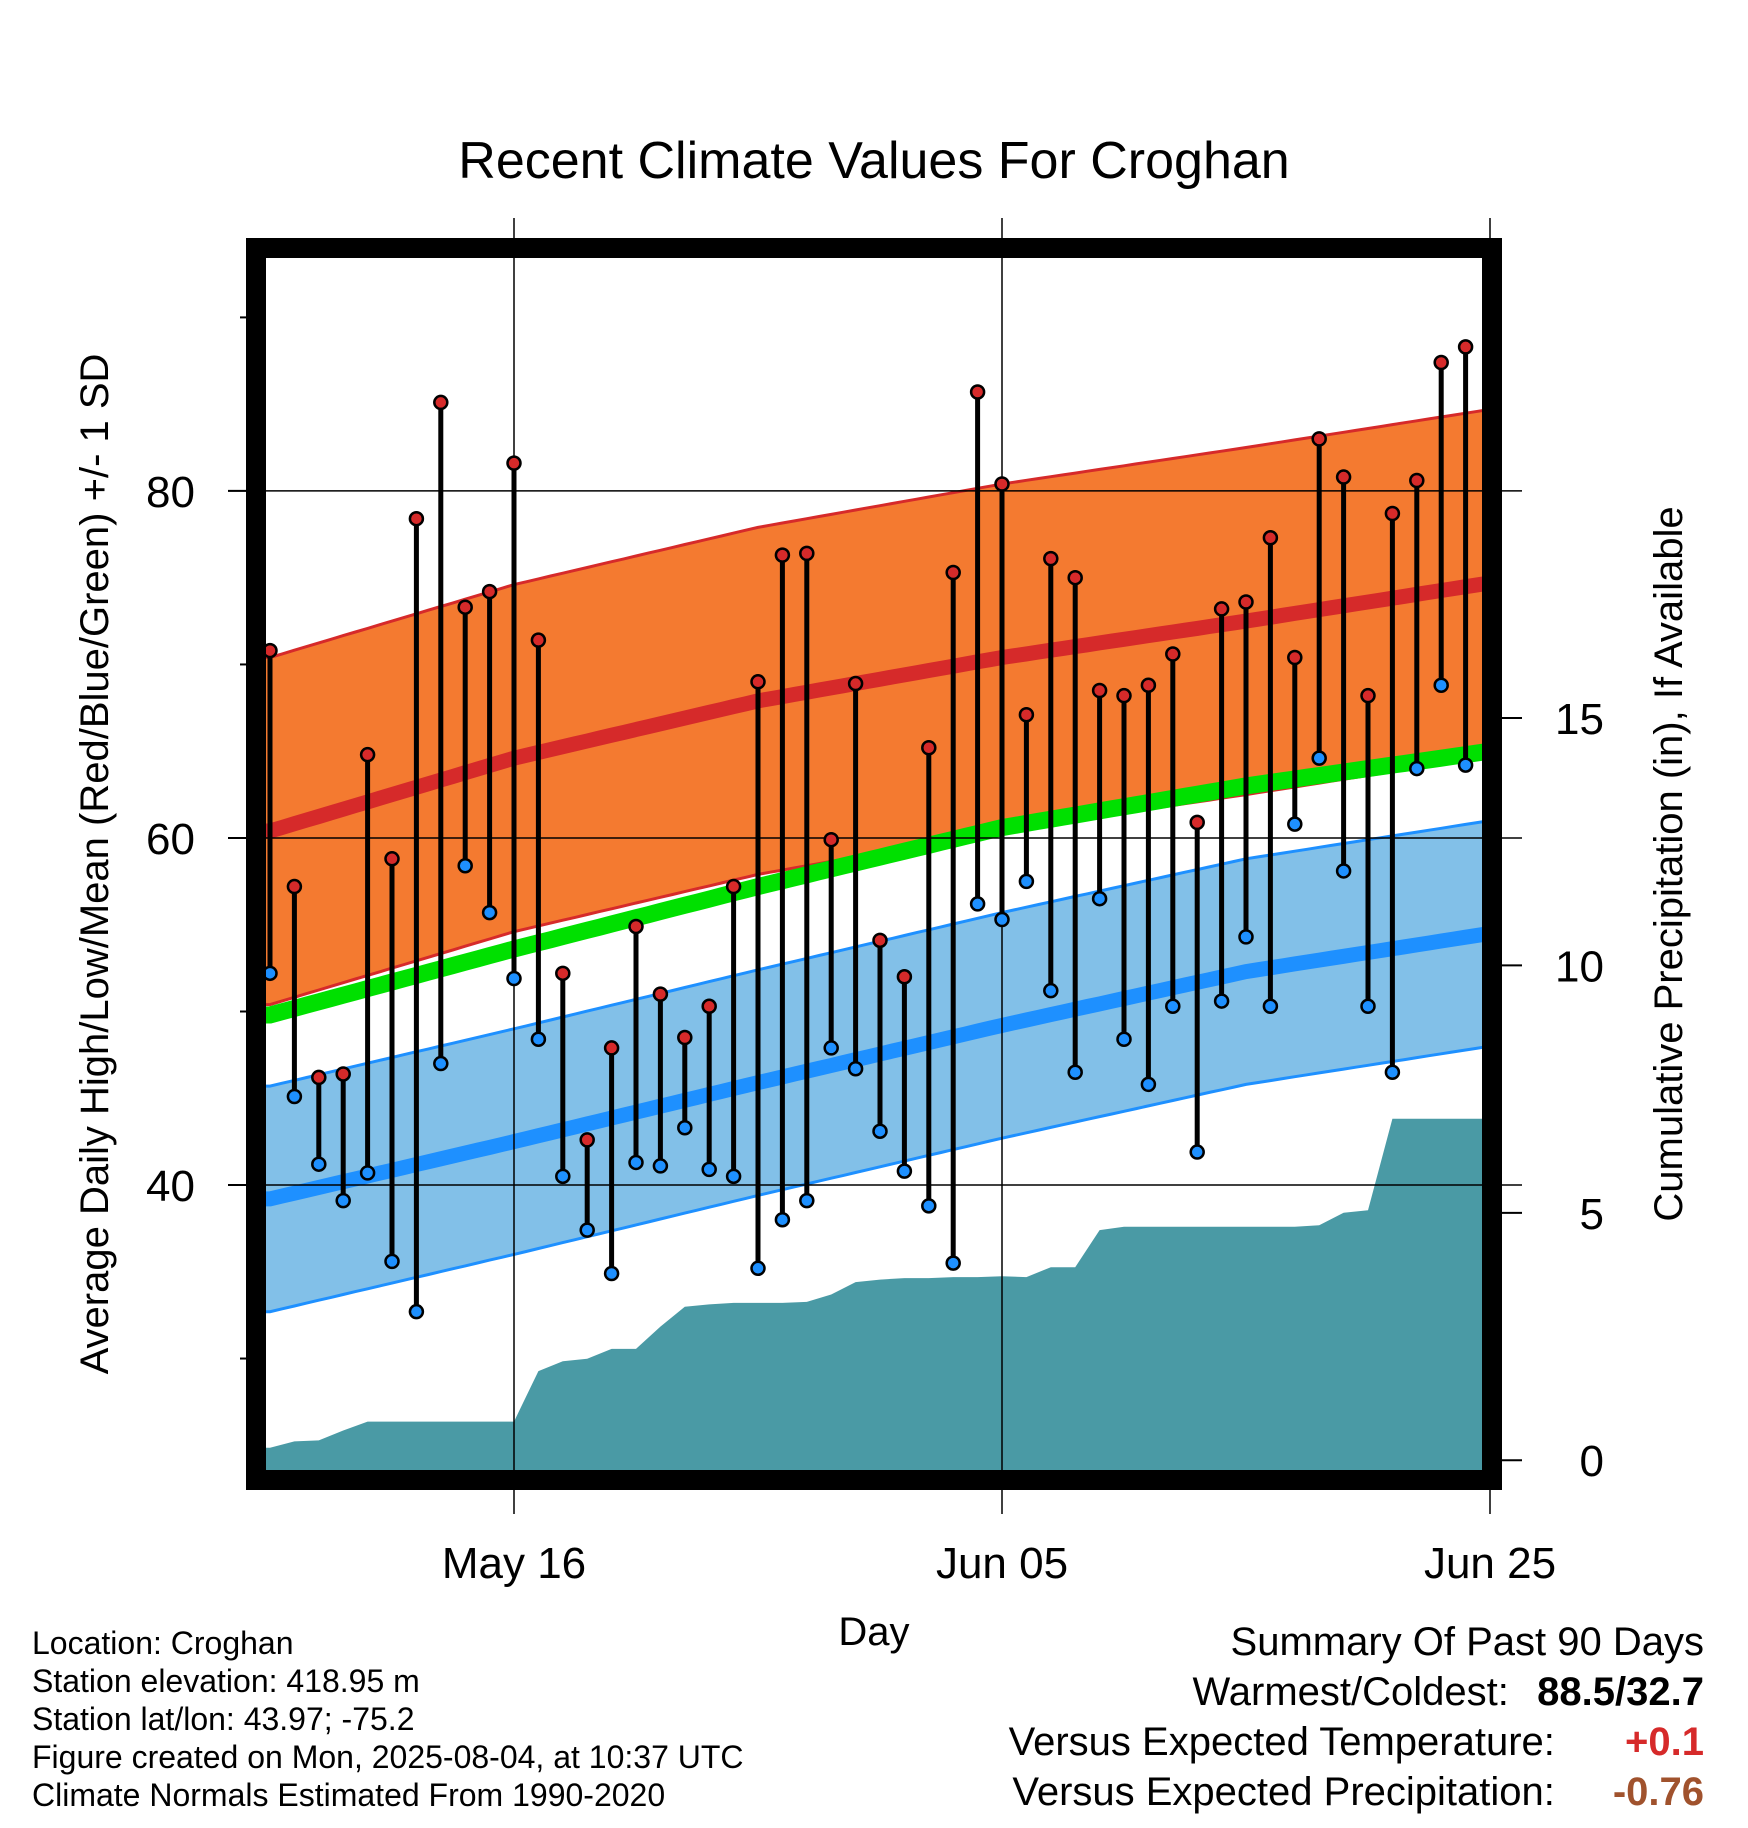  What do you see at coordinates (1281, 1742) in the screenshot?
I see `temp-label: Versus Expected Temperature:` at bounding box center [1281, 1742].